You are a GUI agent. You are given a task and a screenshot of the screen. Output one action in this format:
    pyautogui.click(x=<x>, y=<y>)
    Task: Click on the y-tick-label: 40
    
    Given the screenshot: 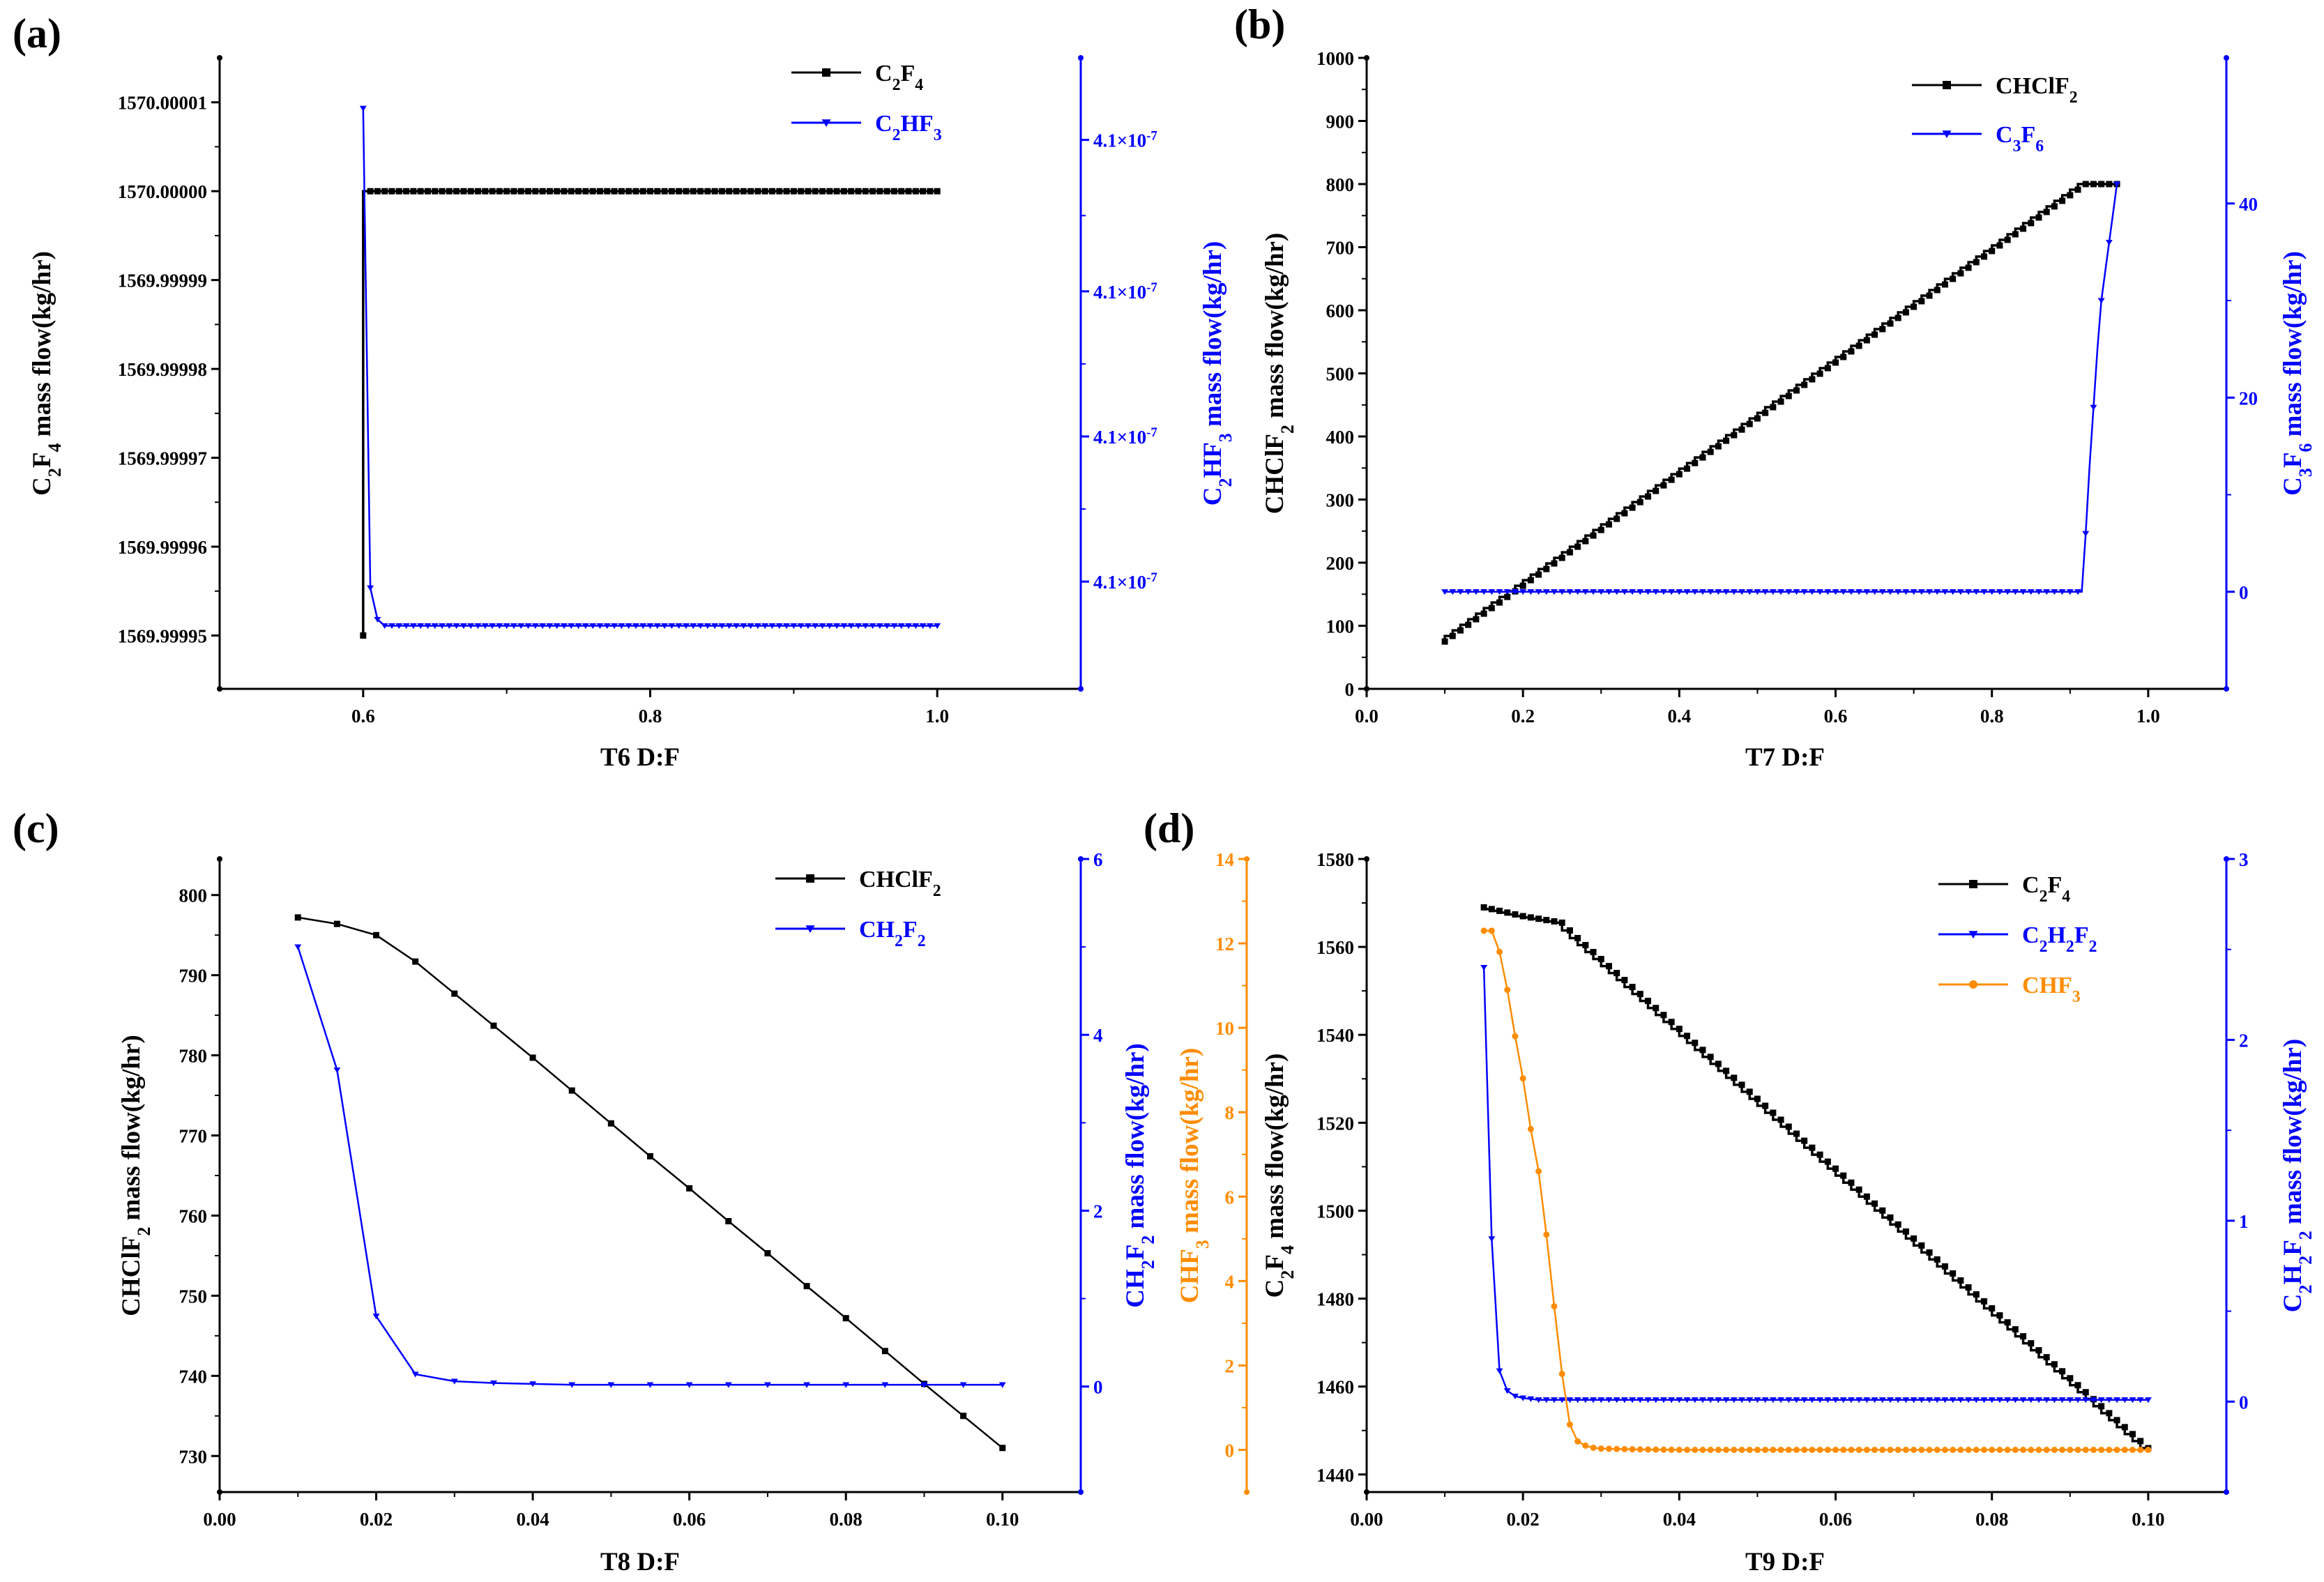 What is the action you would take?
    pyautogui.click(x=2248, y=205)
    